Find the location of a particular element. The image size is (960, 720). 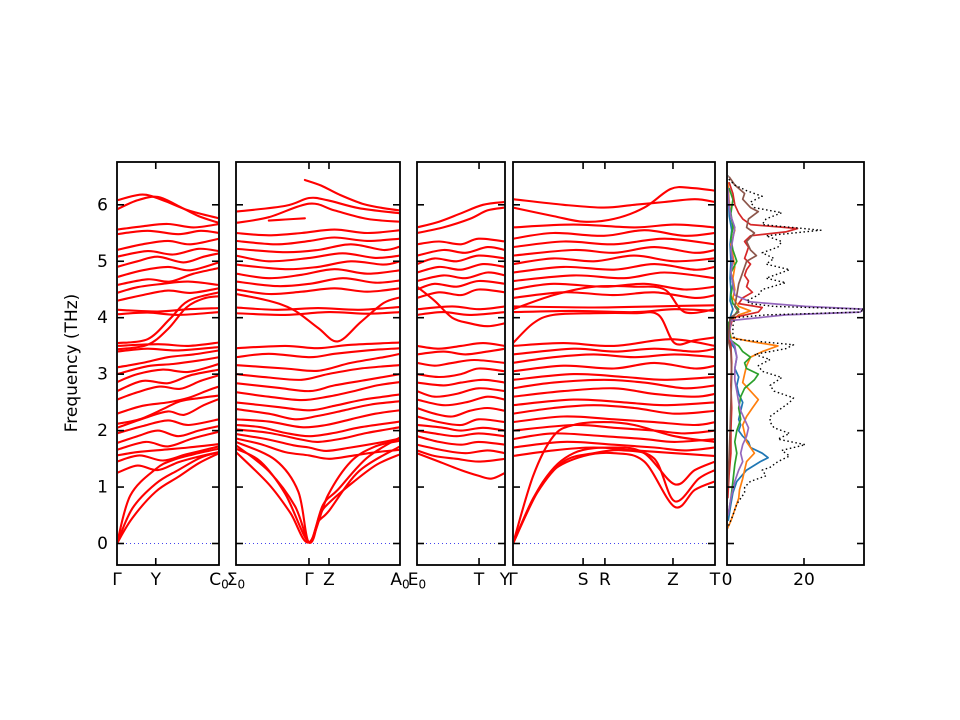

band-panel-e0-t-y: E0 T Y is located at coordinates (459, 376).